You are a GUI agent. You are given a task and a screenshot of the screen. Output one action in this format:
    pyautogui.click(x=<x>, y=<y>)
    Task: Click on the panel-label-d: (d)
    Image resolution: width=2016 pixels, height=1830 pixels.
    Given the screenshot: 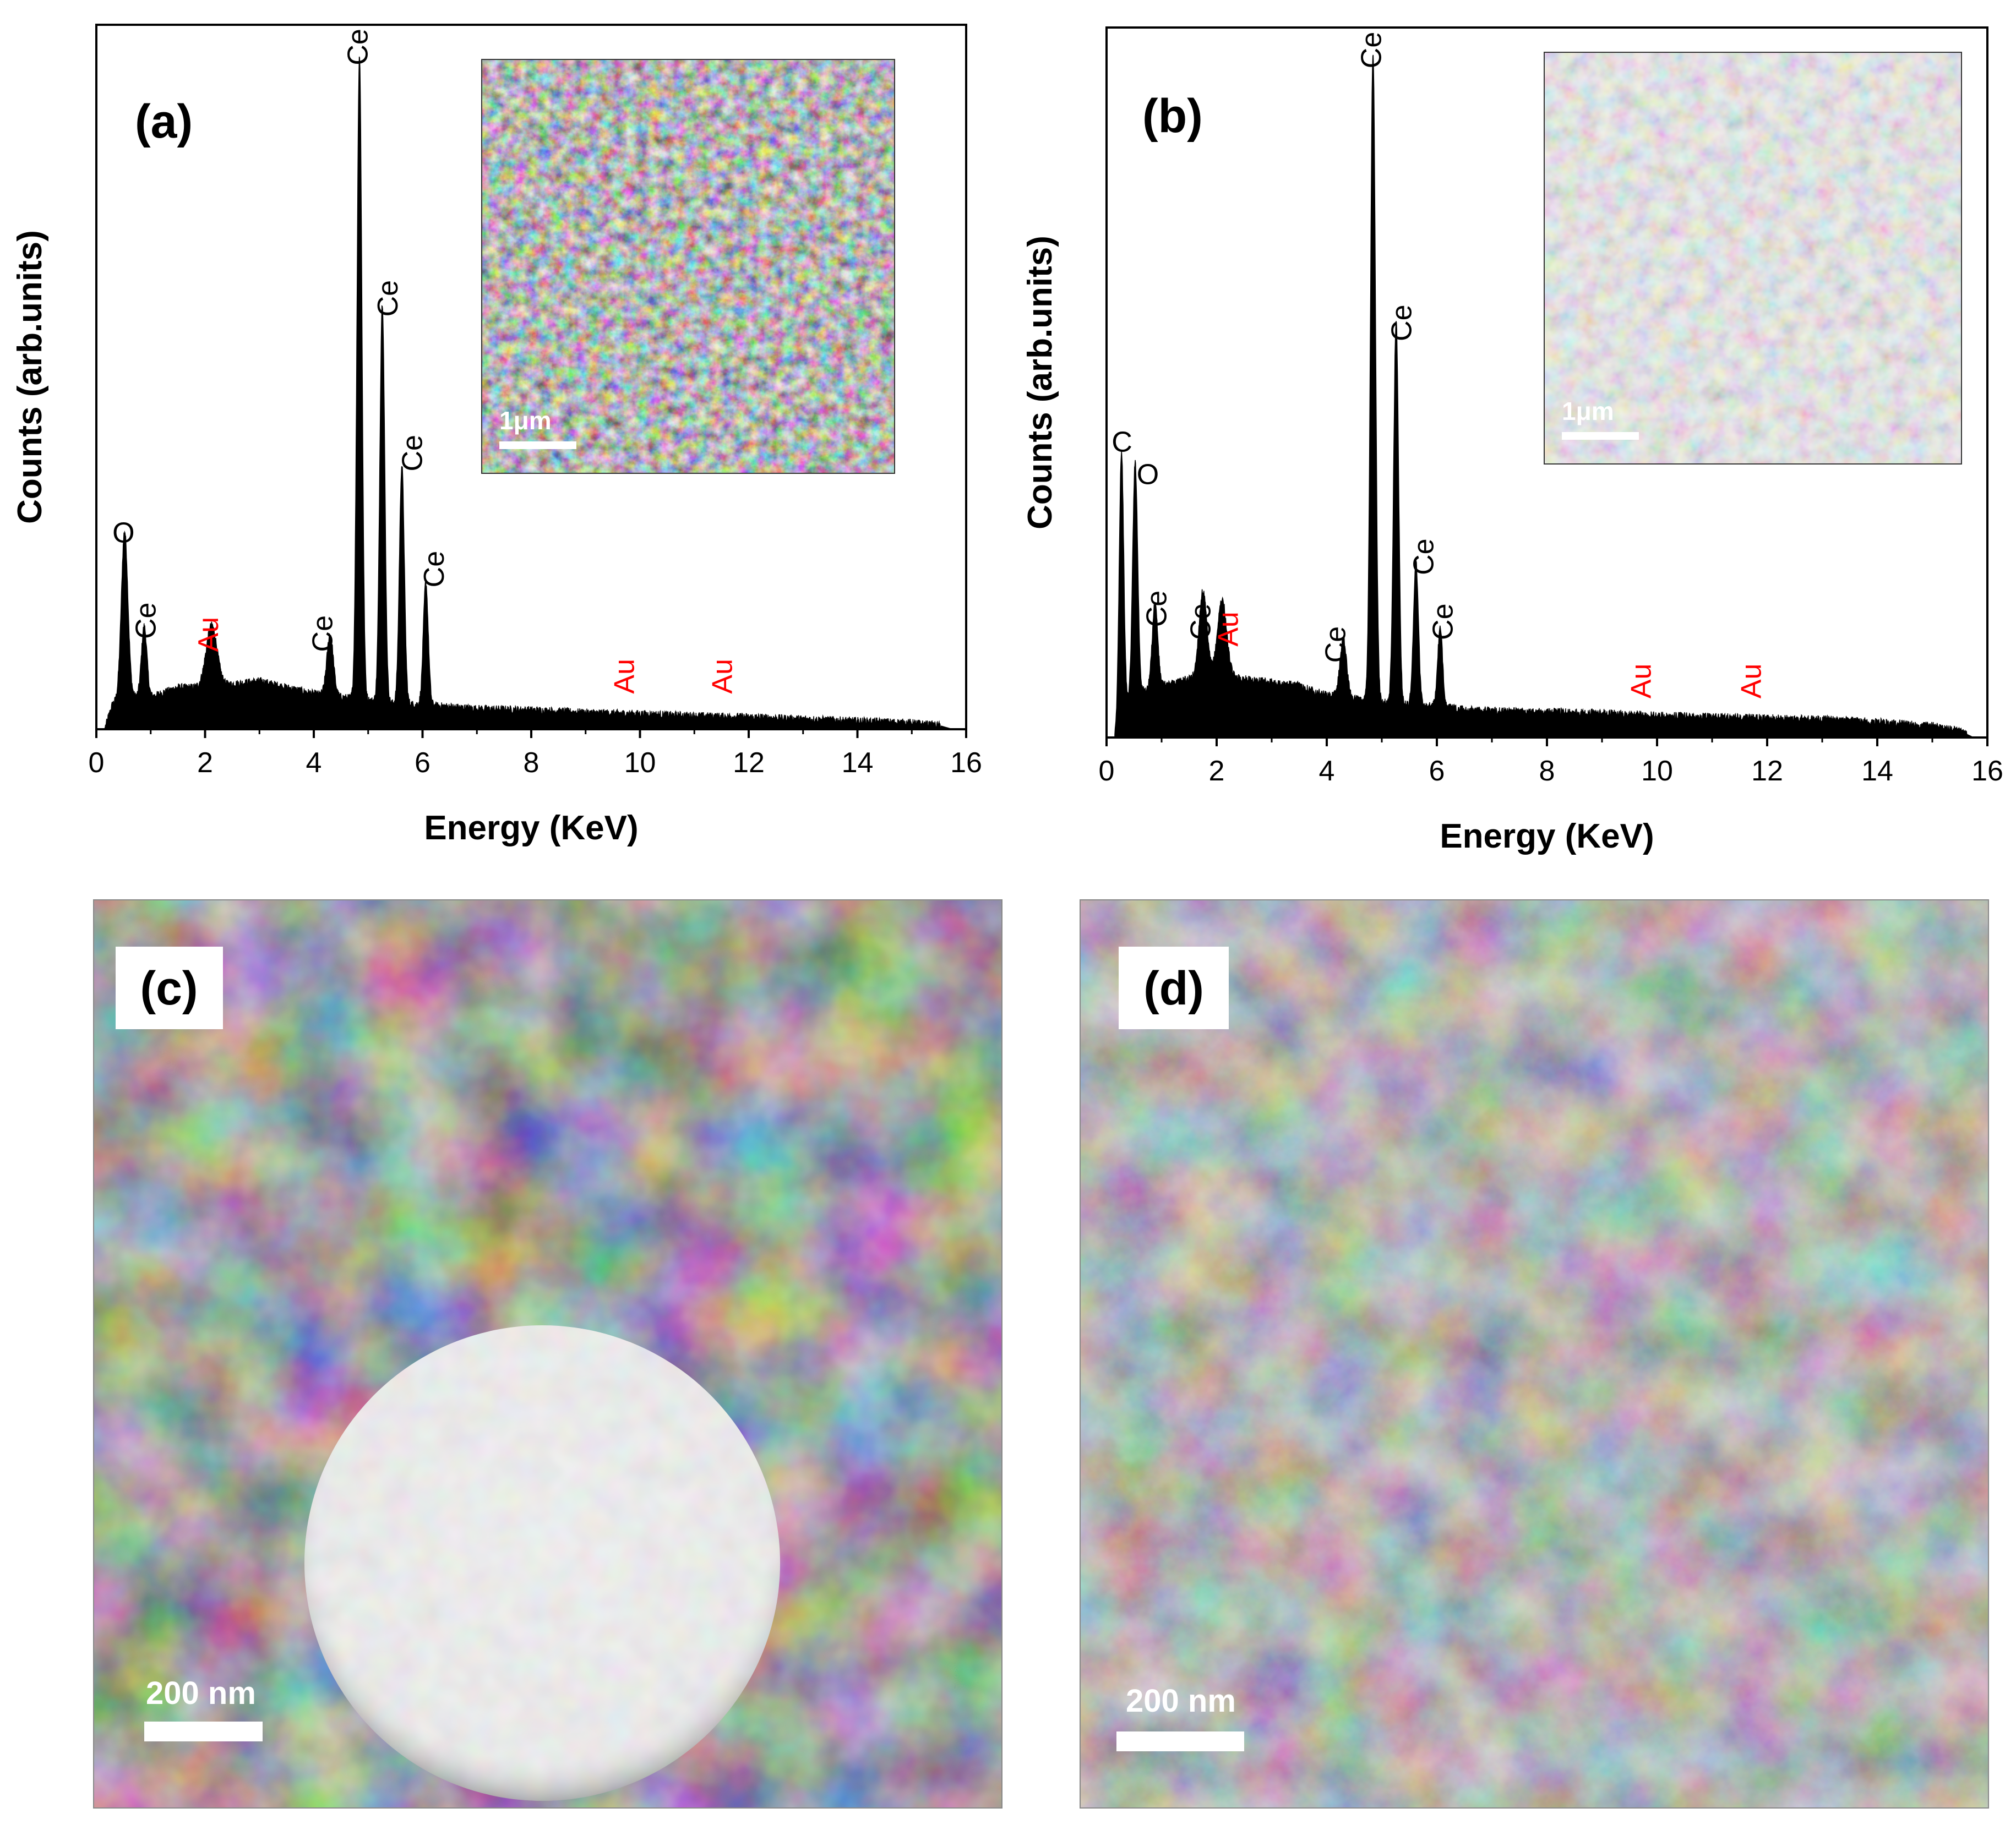 What is the action you would take?
    pyautogui.click(x=1173, y=988)
    